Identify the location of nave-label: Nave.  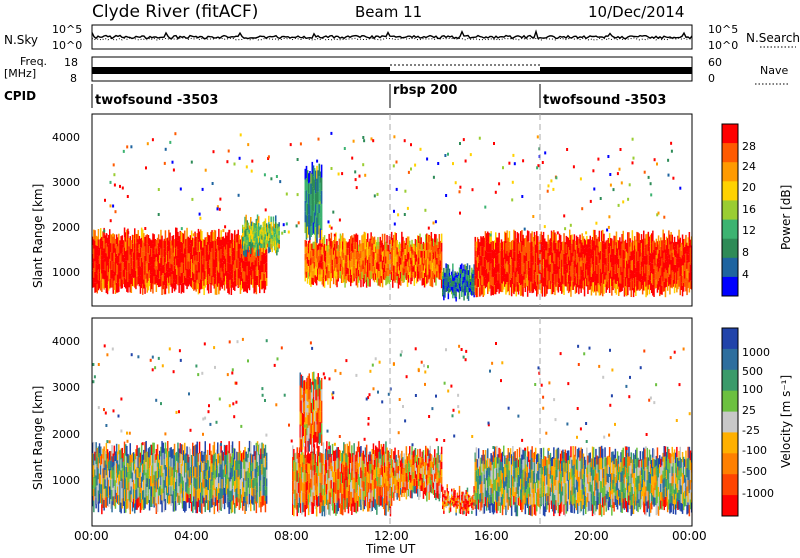
(774, 70).